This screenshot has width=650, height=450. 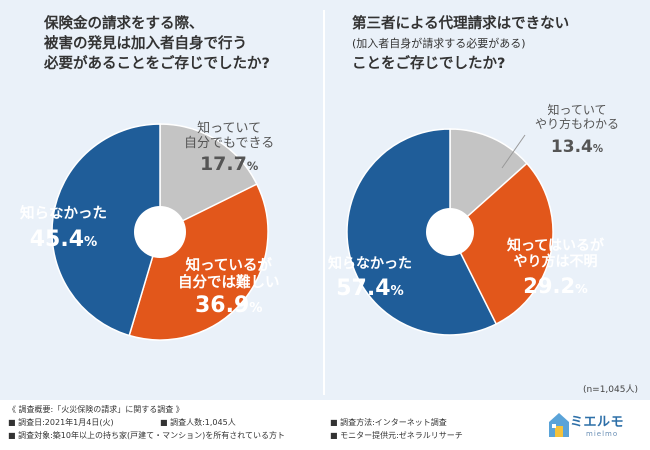 I want to click on panel-divider, so click(x=324, y=202).